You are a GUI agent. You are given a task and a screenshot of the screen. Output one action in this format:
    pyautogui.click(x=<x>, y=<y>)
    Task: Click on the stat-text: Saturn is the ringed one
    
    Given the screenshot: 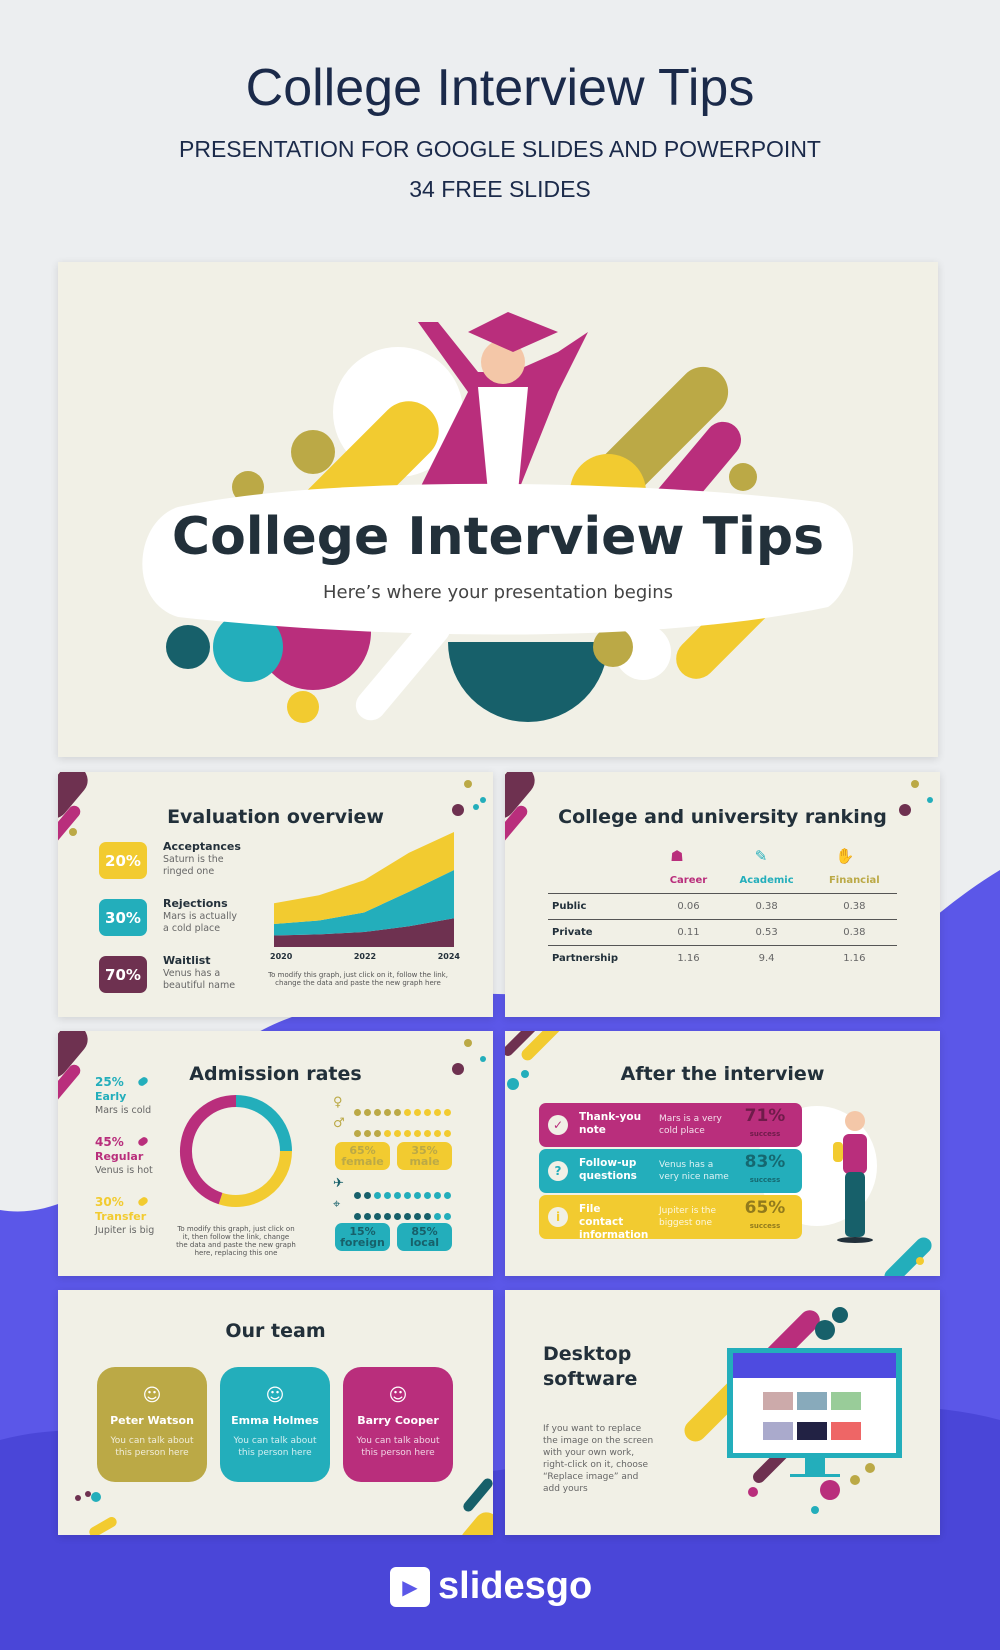 What is the action you would take?
    pyautogui.click(x=193, y=865)
    